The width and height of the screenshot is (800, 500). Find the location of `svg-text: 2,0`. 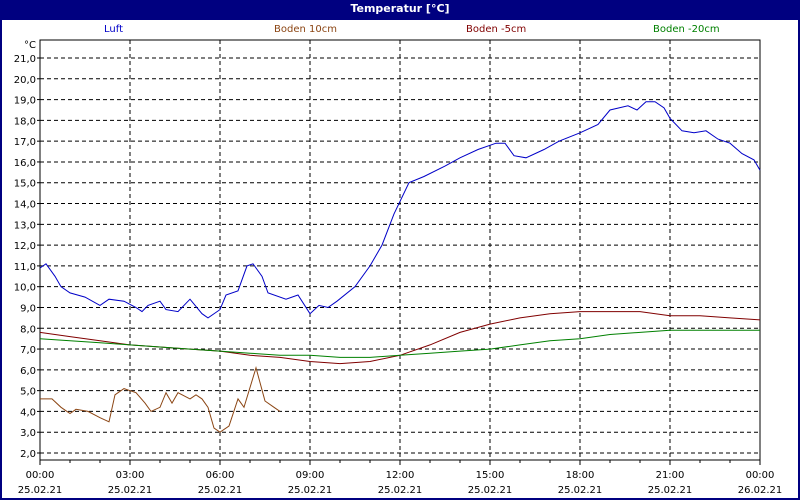

svg-text: 2,0 is located at coordinates (28, 454).